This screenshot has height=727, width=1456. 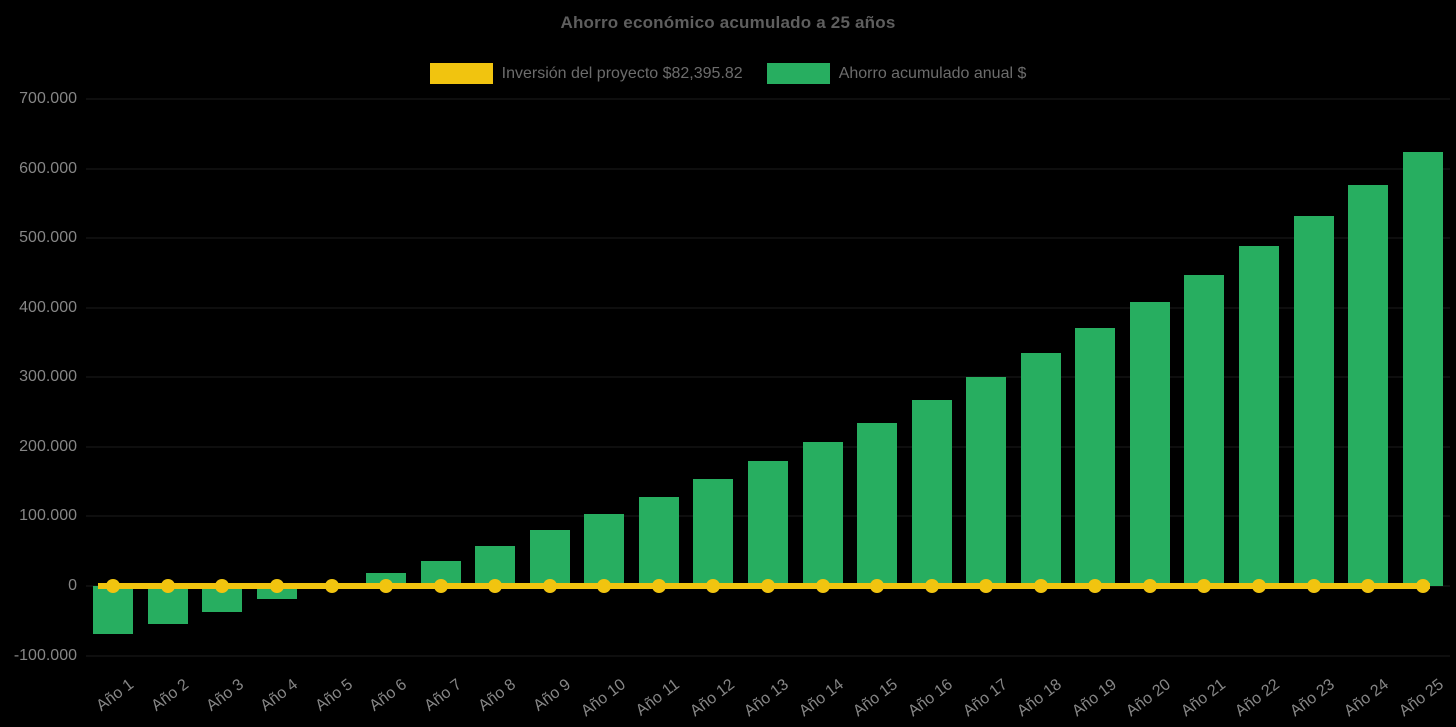 What do you see at coordinates (549, 558) in the screenshot?
I see `bar-año-9` at bounding box center [549, 558].